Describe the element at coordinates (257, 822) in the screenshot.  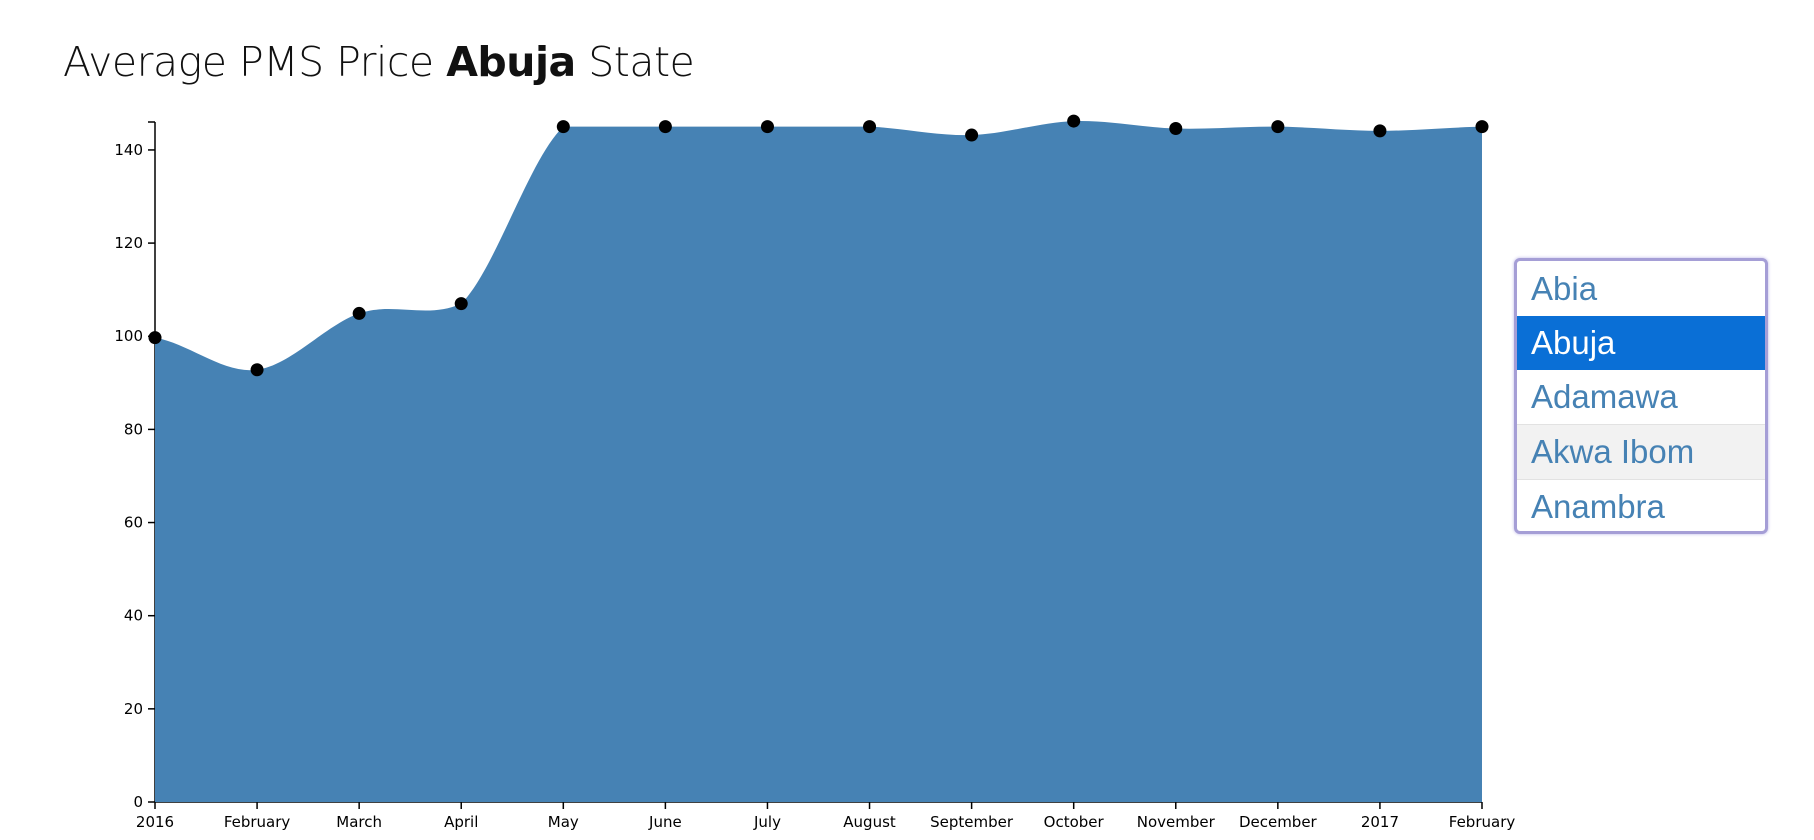
I see `x-tick-label-2: February` at that location.